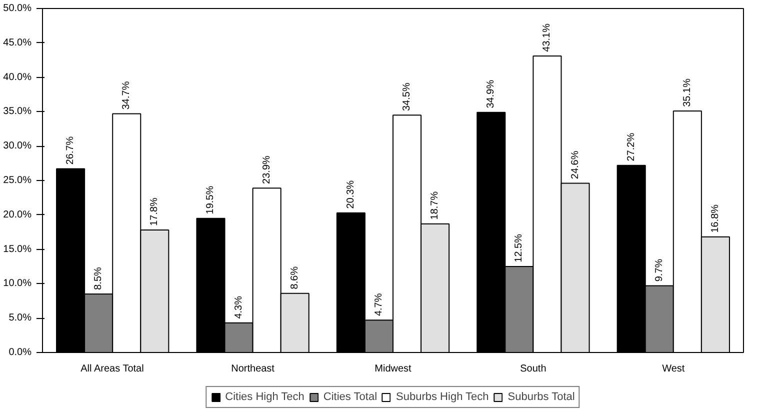 The width and height of the screenshot is (757, 419). What do you see at coordinates (17, 214) in the screenshot?
I see `y-tick-label: 20.0%` at bounding box center [17, 214].